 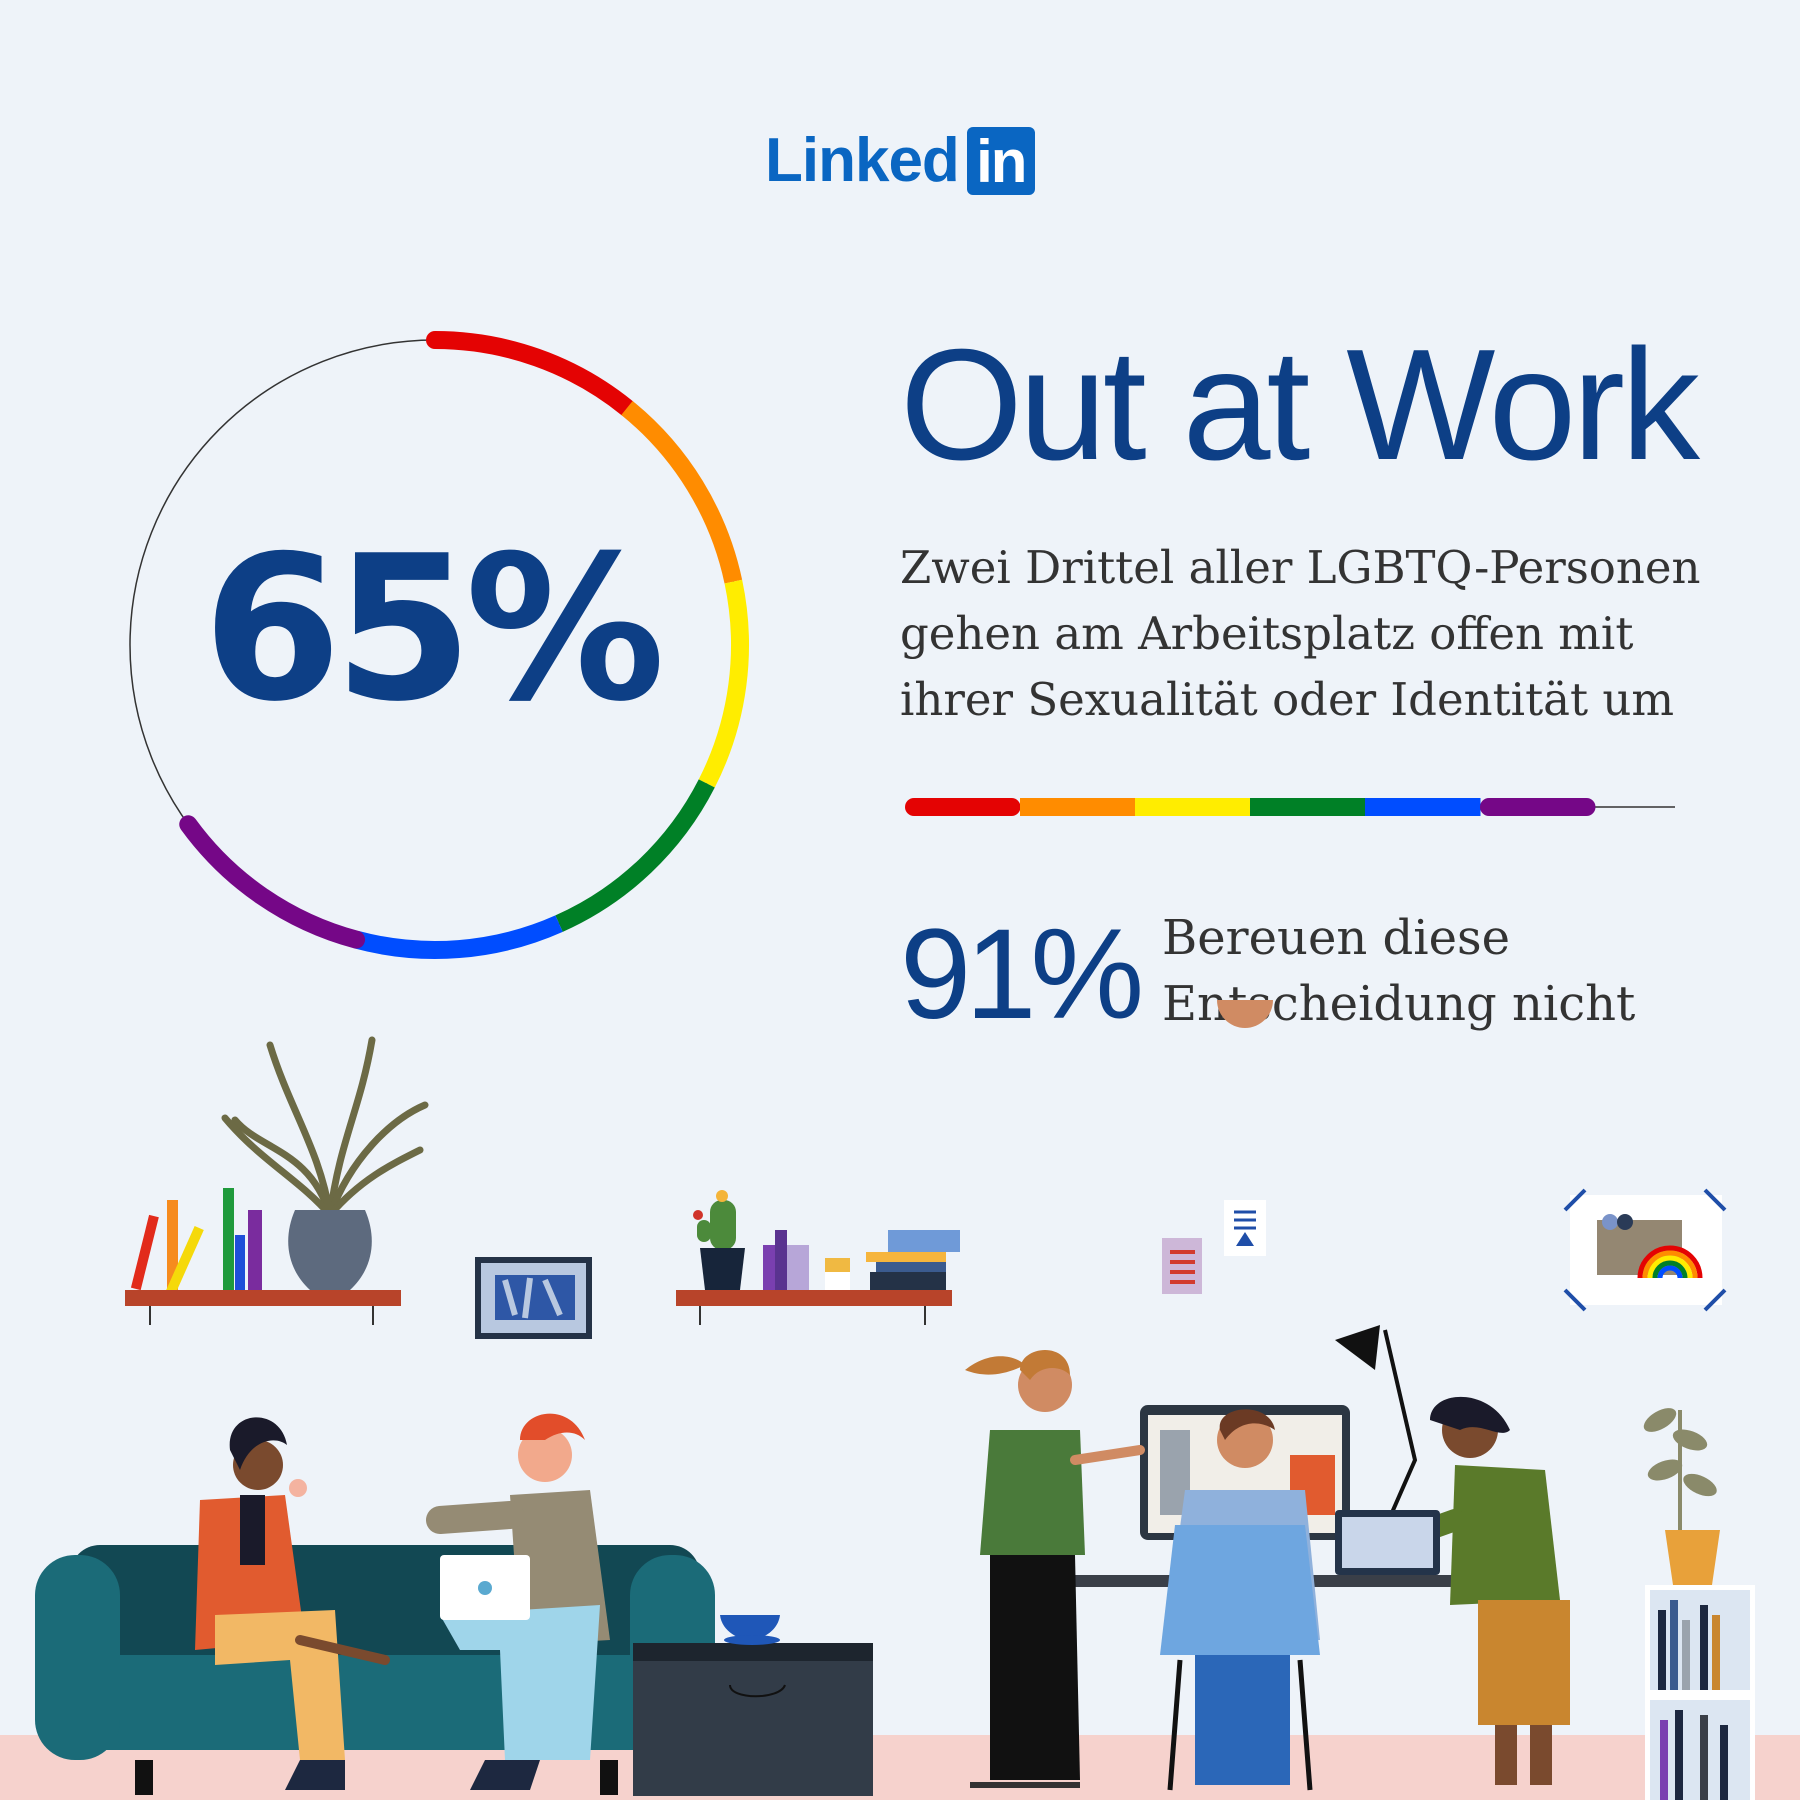 I want to click on person-seated-center, so click(x=1240, y=1395).